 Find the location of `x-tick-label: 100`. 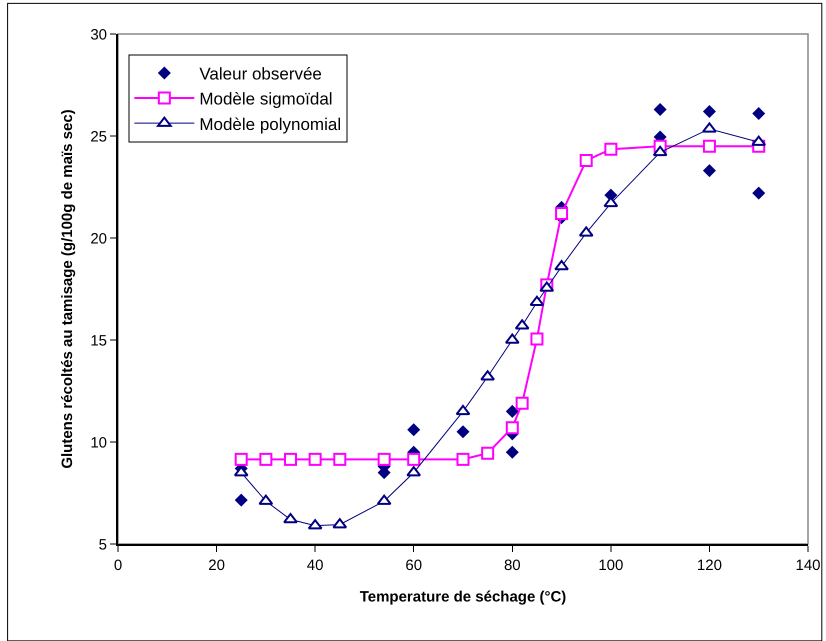

x-tick-label: 100 is located at coordinates (611, 565).